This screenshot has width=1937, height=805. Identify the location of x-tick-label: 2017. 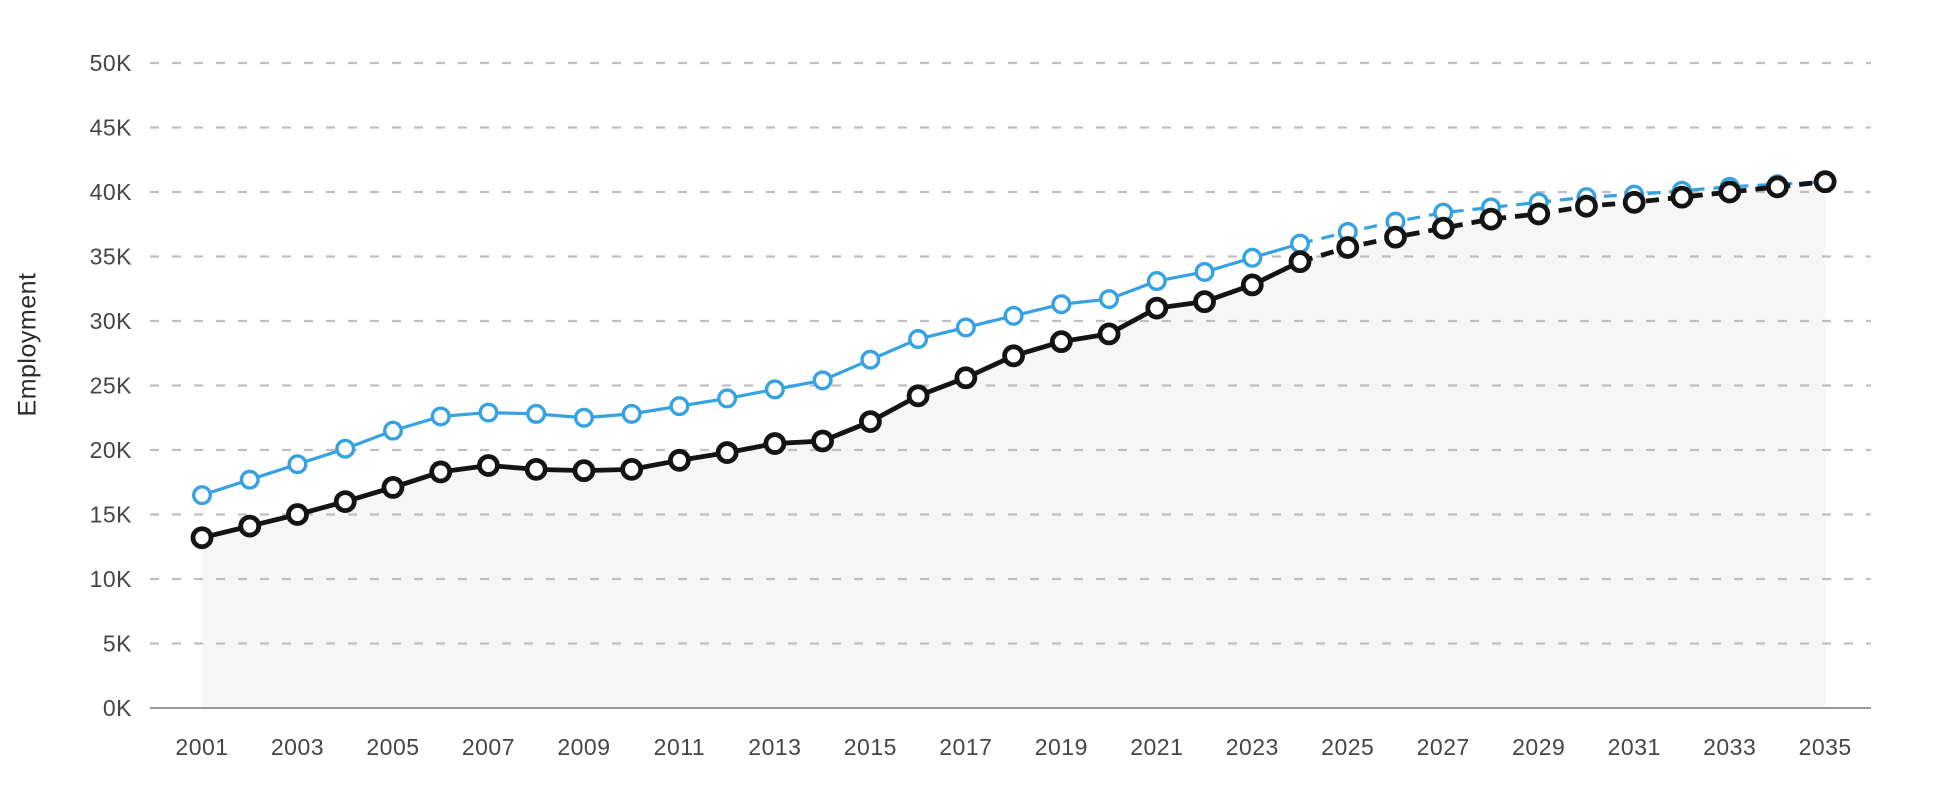
(965, 747).